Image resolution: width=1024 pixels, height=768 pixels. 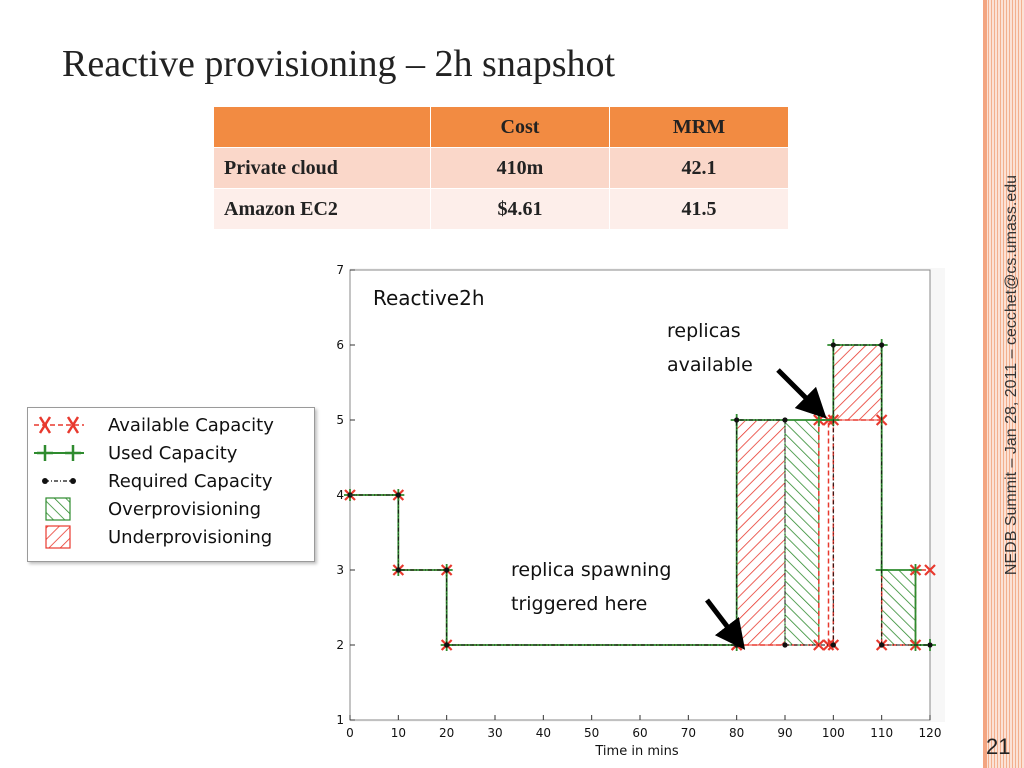 What do you see at coordinates (915, 570) in the screenshot?
I see `used-capacity-point` at bounding box center [915, 570].